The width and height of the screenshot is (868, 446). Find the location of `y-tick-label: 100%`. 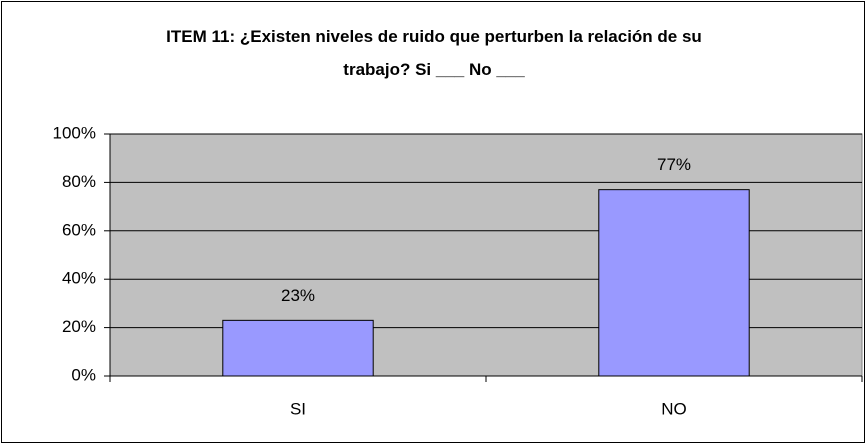

y-tick-label: 100% is located at coordinates (74, 132).